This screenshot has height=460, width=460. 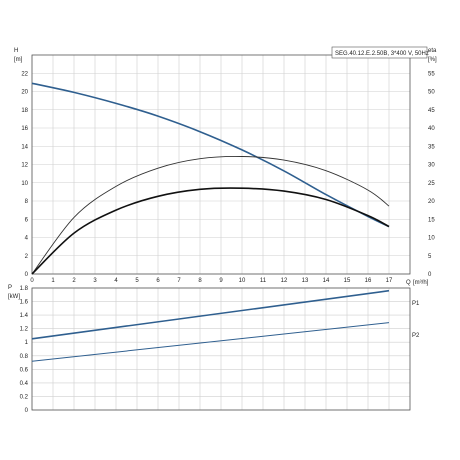 I want to click on y2-tick-label: 10, so click(x=431, y=239).